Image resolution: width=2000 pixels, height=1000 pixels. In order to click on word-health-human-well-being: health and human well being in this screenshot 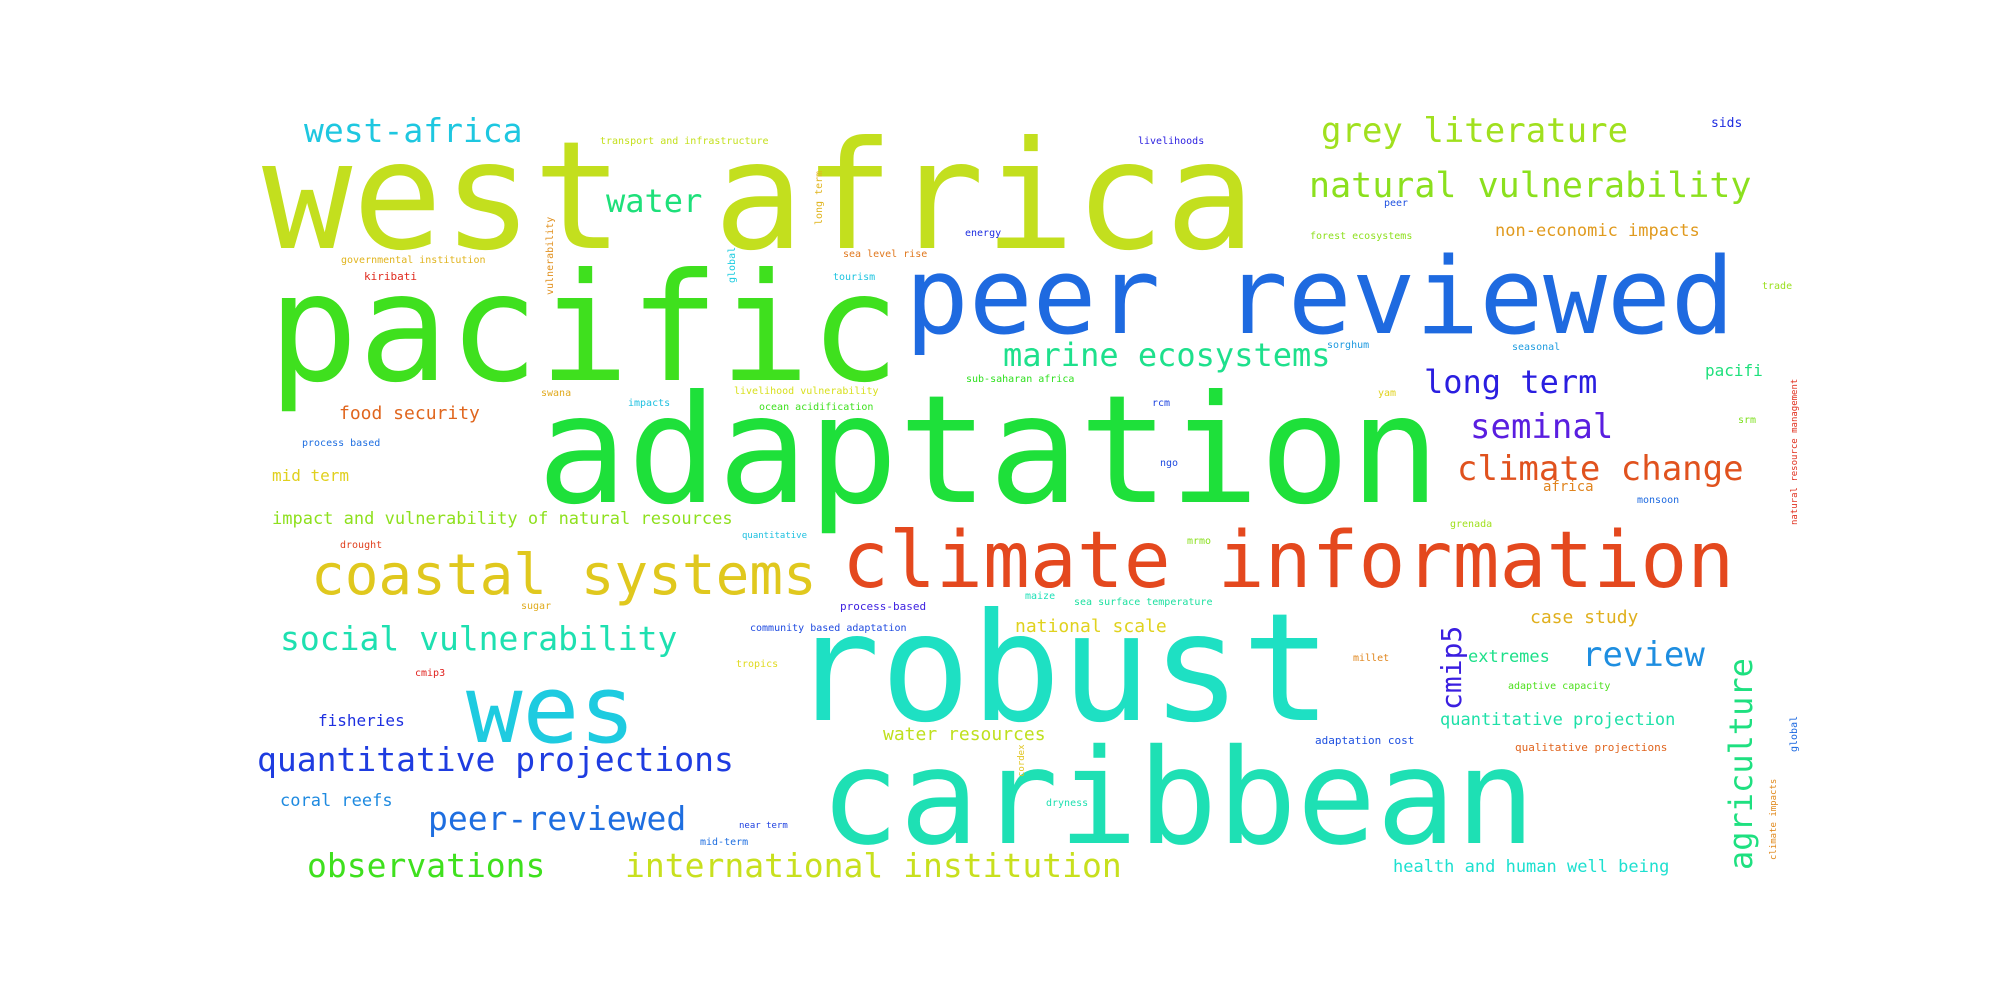, I will do `click(1531, 867)`.